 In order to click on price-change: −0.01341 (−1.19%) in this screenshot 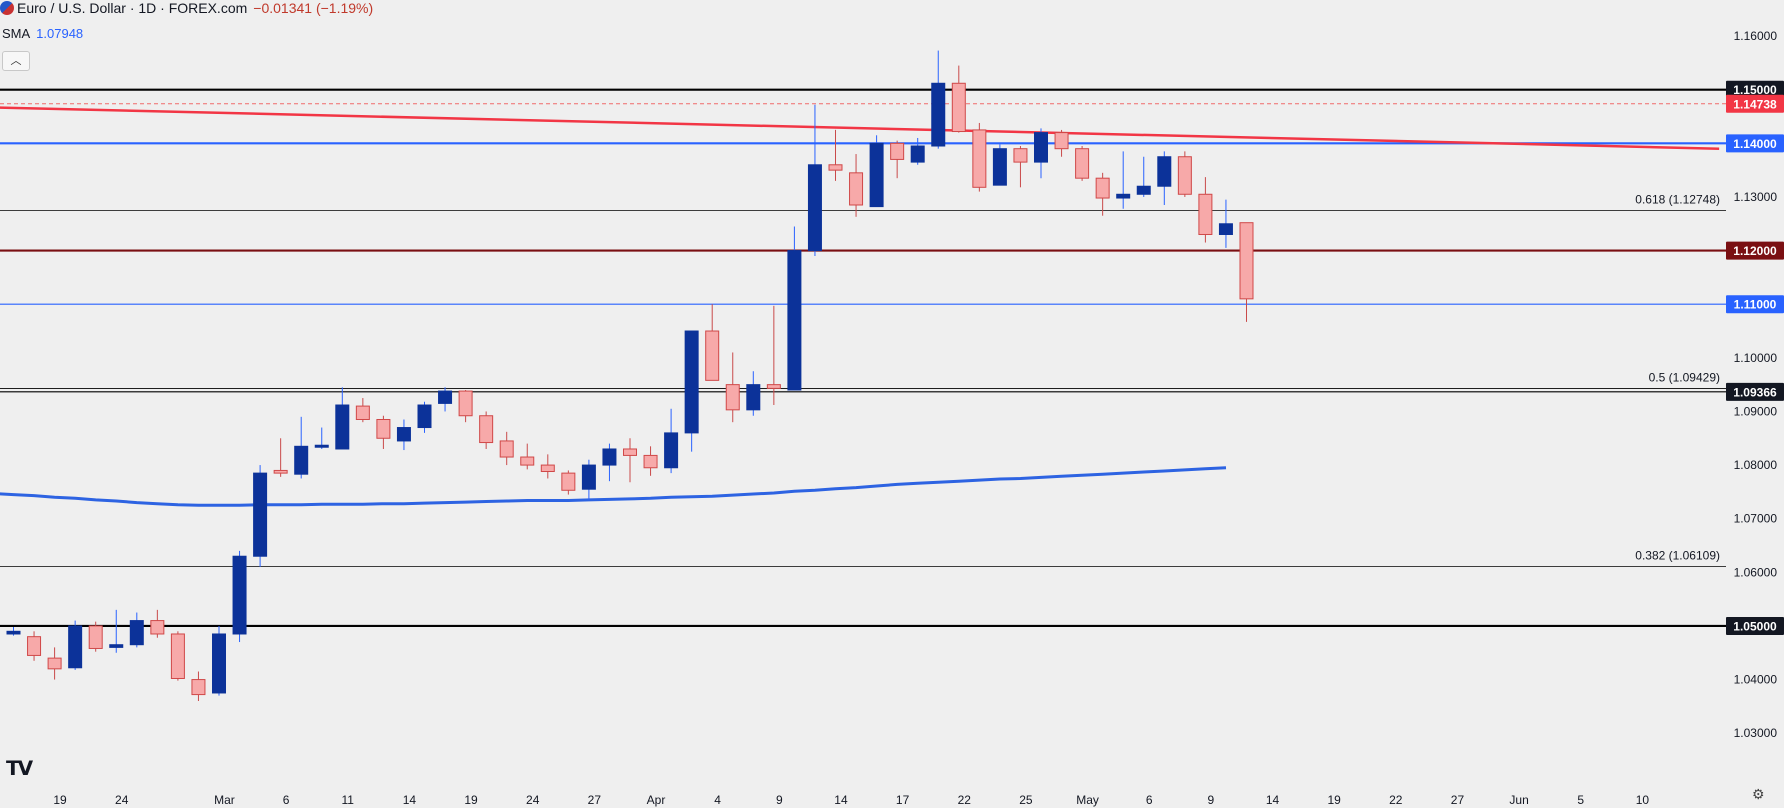, I will do `click(313, 8)`.